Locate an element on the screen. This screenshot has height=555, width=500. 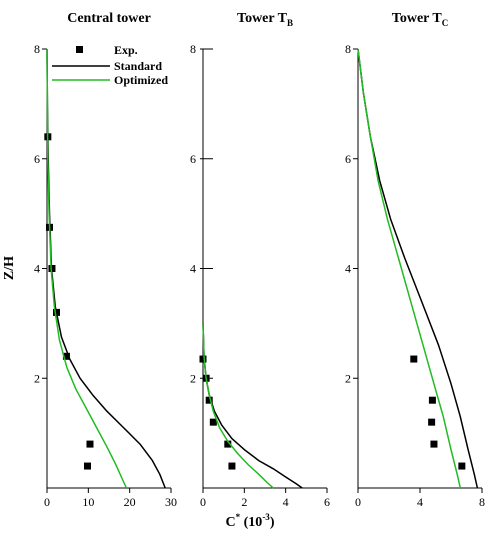
x-axis-title: C* (10-3) is located at coordinates (250, 521).